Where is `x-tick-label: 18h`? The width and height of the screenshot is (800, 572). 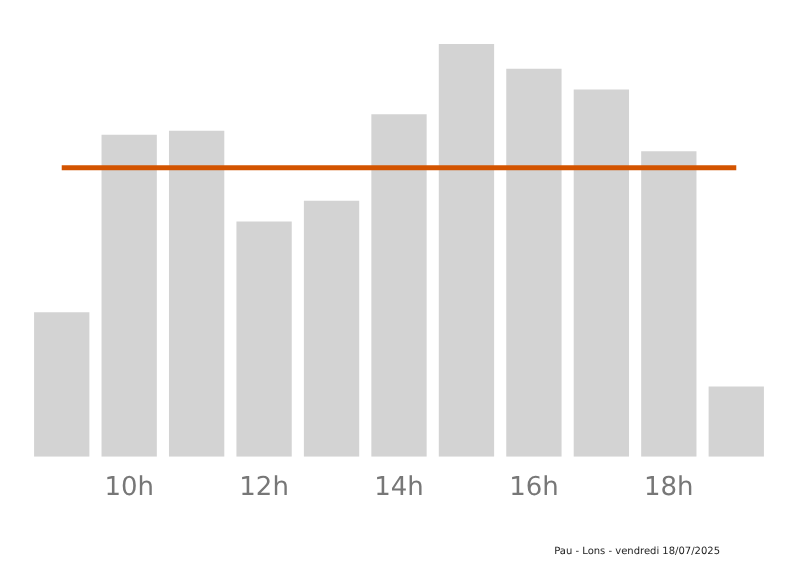
x-tick-label: 18h is located at coordinates (669, 488).